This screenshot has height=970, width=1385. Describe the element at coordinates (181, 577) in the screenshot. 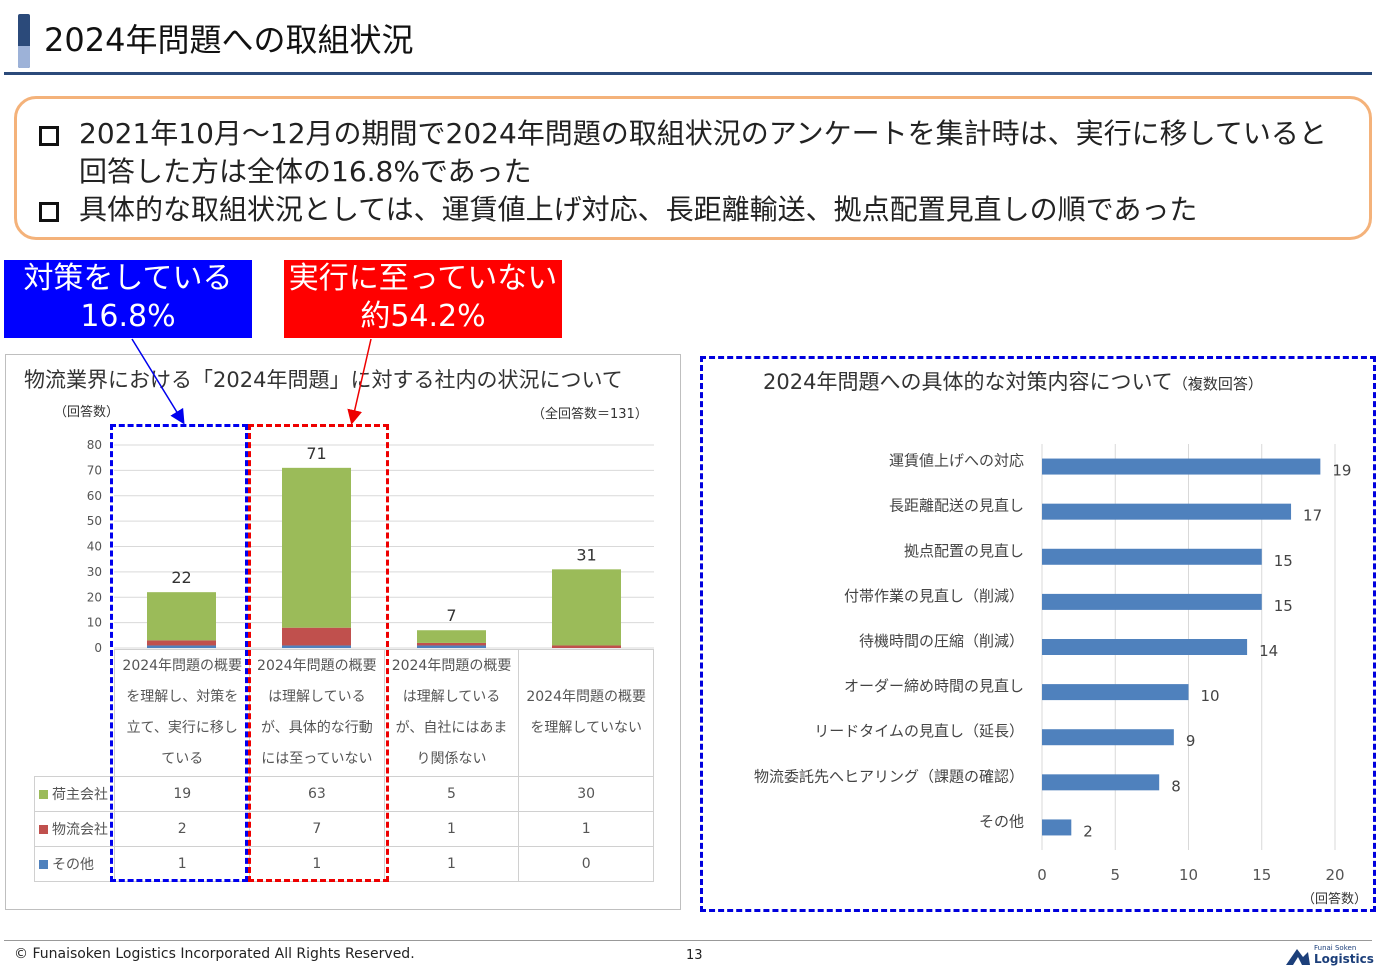

I see `bar-total-label: 22` at that location.